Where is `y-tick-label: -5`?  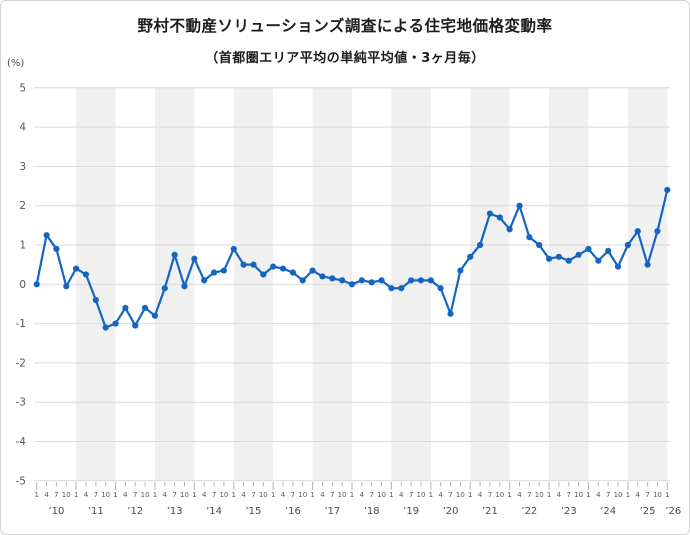
y-tick-label: -5 is located at coordinates (21, 481).